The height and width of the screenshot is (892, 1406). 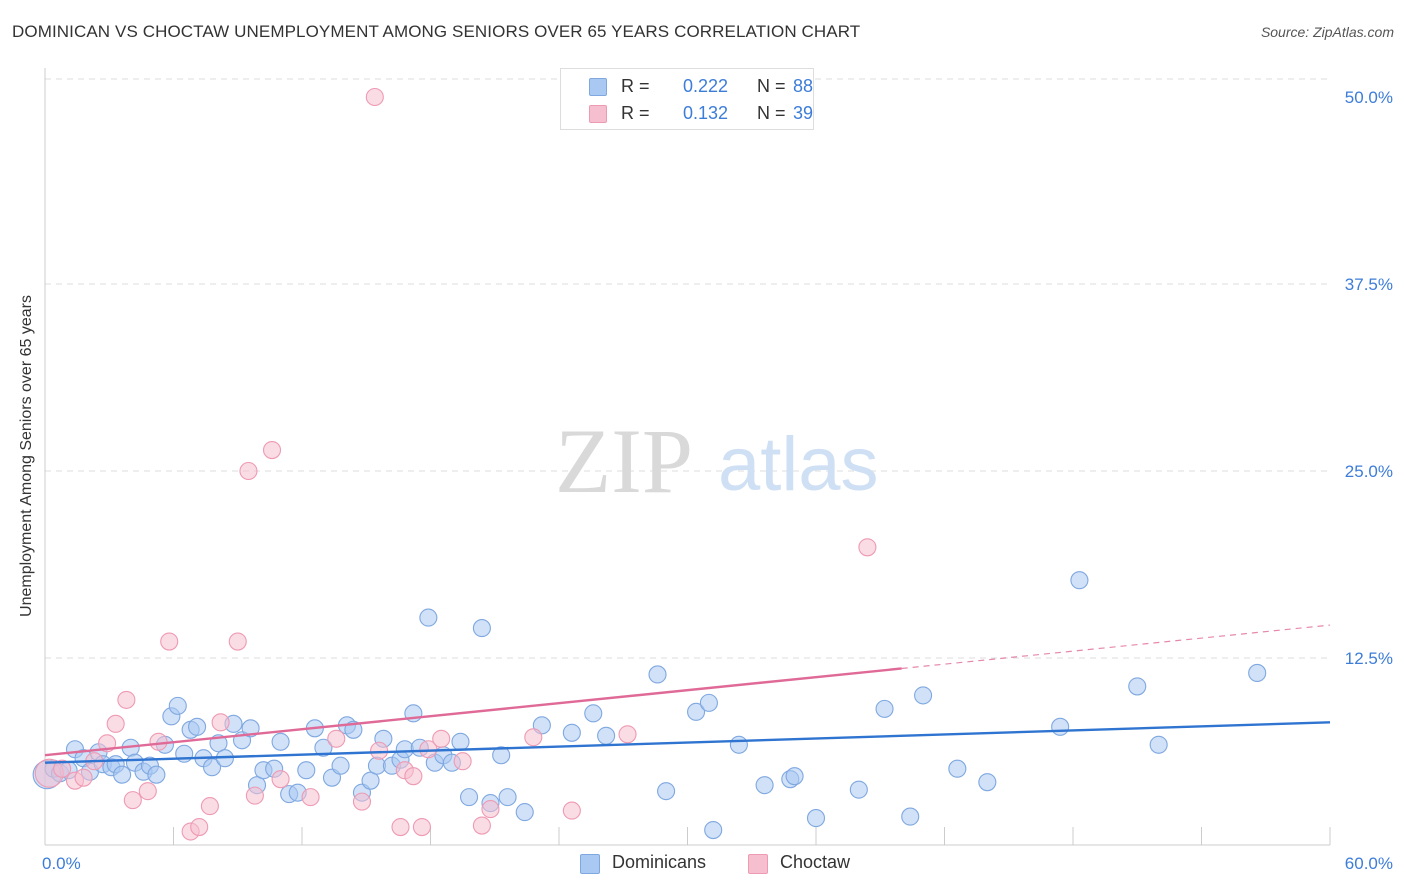 I want to click on y-tick-label: 12.5%, so click(x=1369, y=658).